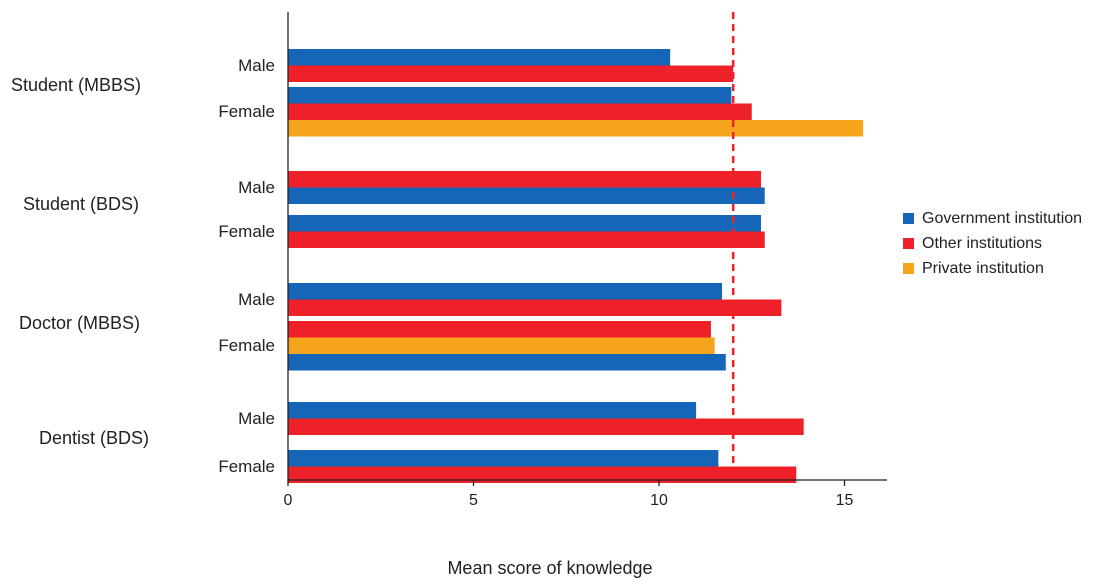  I want to click on x-tick-label-2: 10, so click(659, 500).